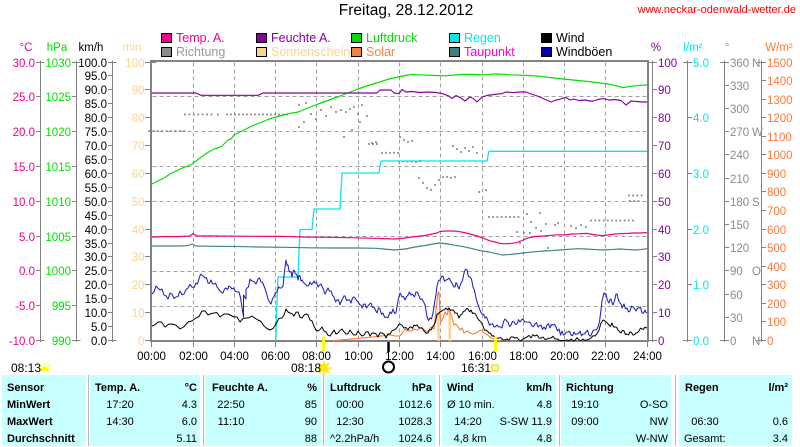  What do you see at coordinates (151, 357) in the screenshot?
I see `svg-text: 00:00` at bounding box center [151, 357].